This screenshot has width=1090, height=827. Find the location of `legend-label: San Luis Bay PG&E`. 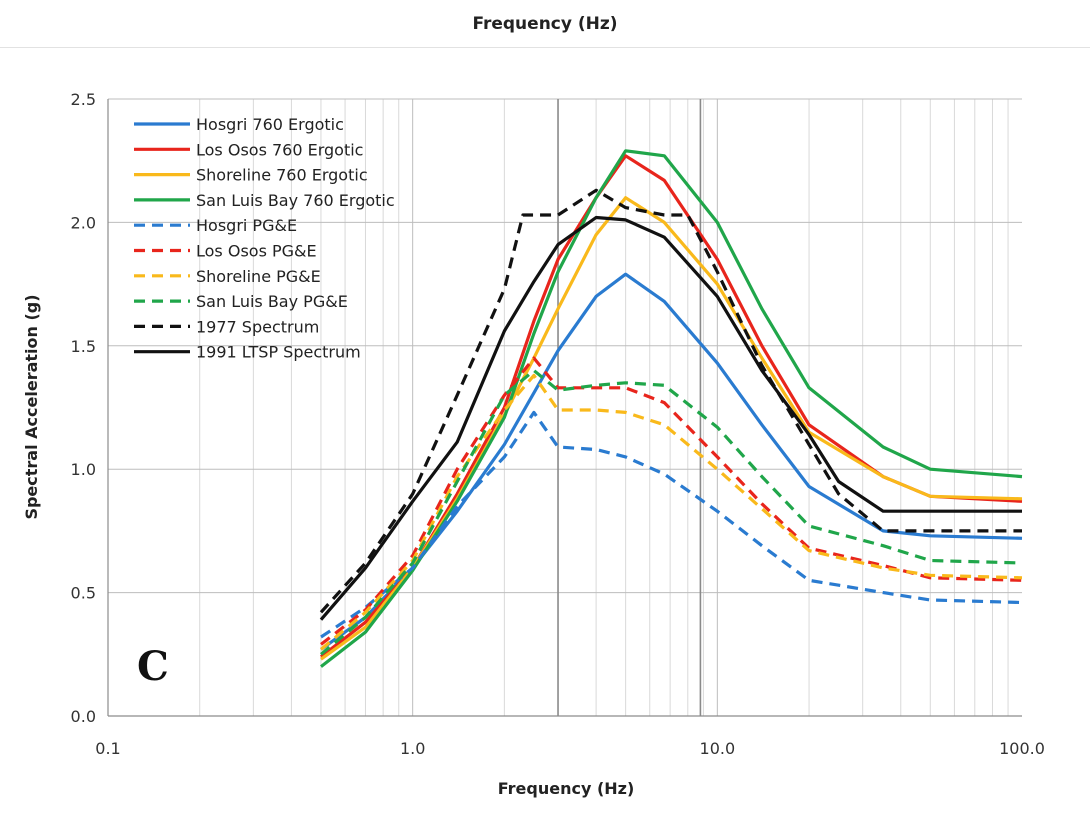

legend-label: San Luis Bay PG&E is located at coordinates (272, 301).